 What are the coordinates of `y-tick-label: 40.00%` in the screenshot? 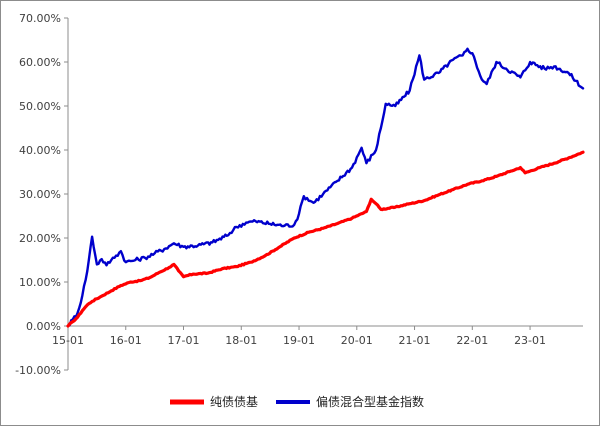 It's located at (40, 150).